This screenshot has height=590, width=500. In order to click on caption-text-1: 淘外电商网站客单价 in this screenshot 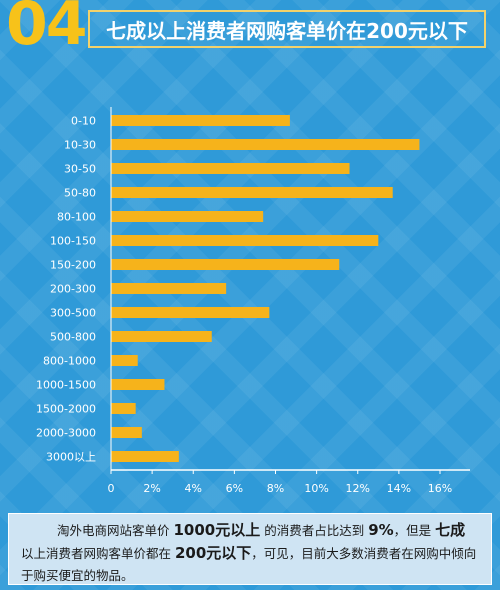, I will do `click(115, 530)`.